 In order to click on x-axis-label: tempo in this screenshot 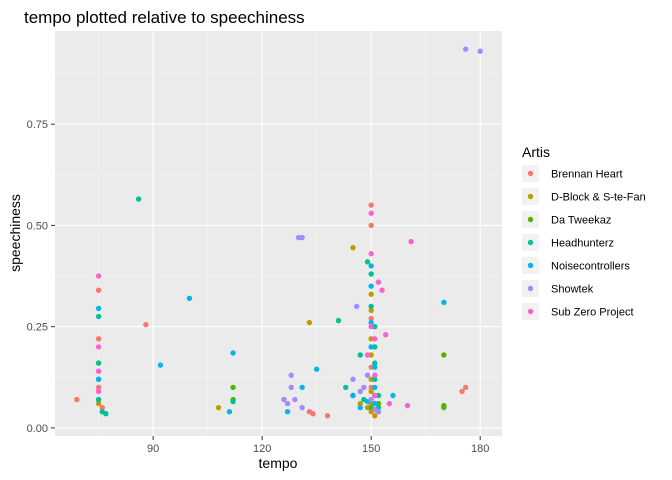, I will do `click(278, 463)`.